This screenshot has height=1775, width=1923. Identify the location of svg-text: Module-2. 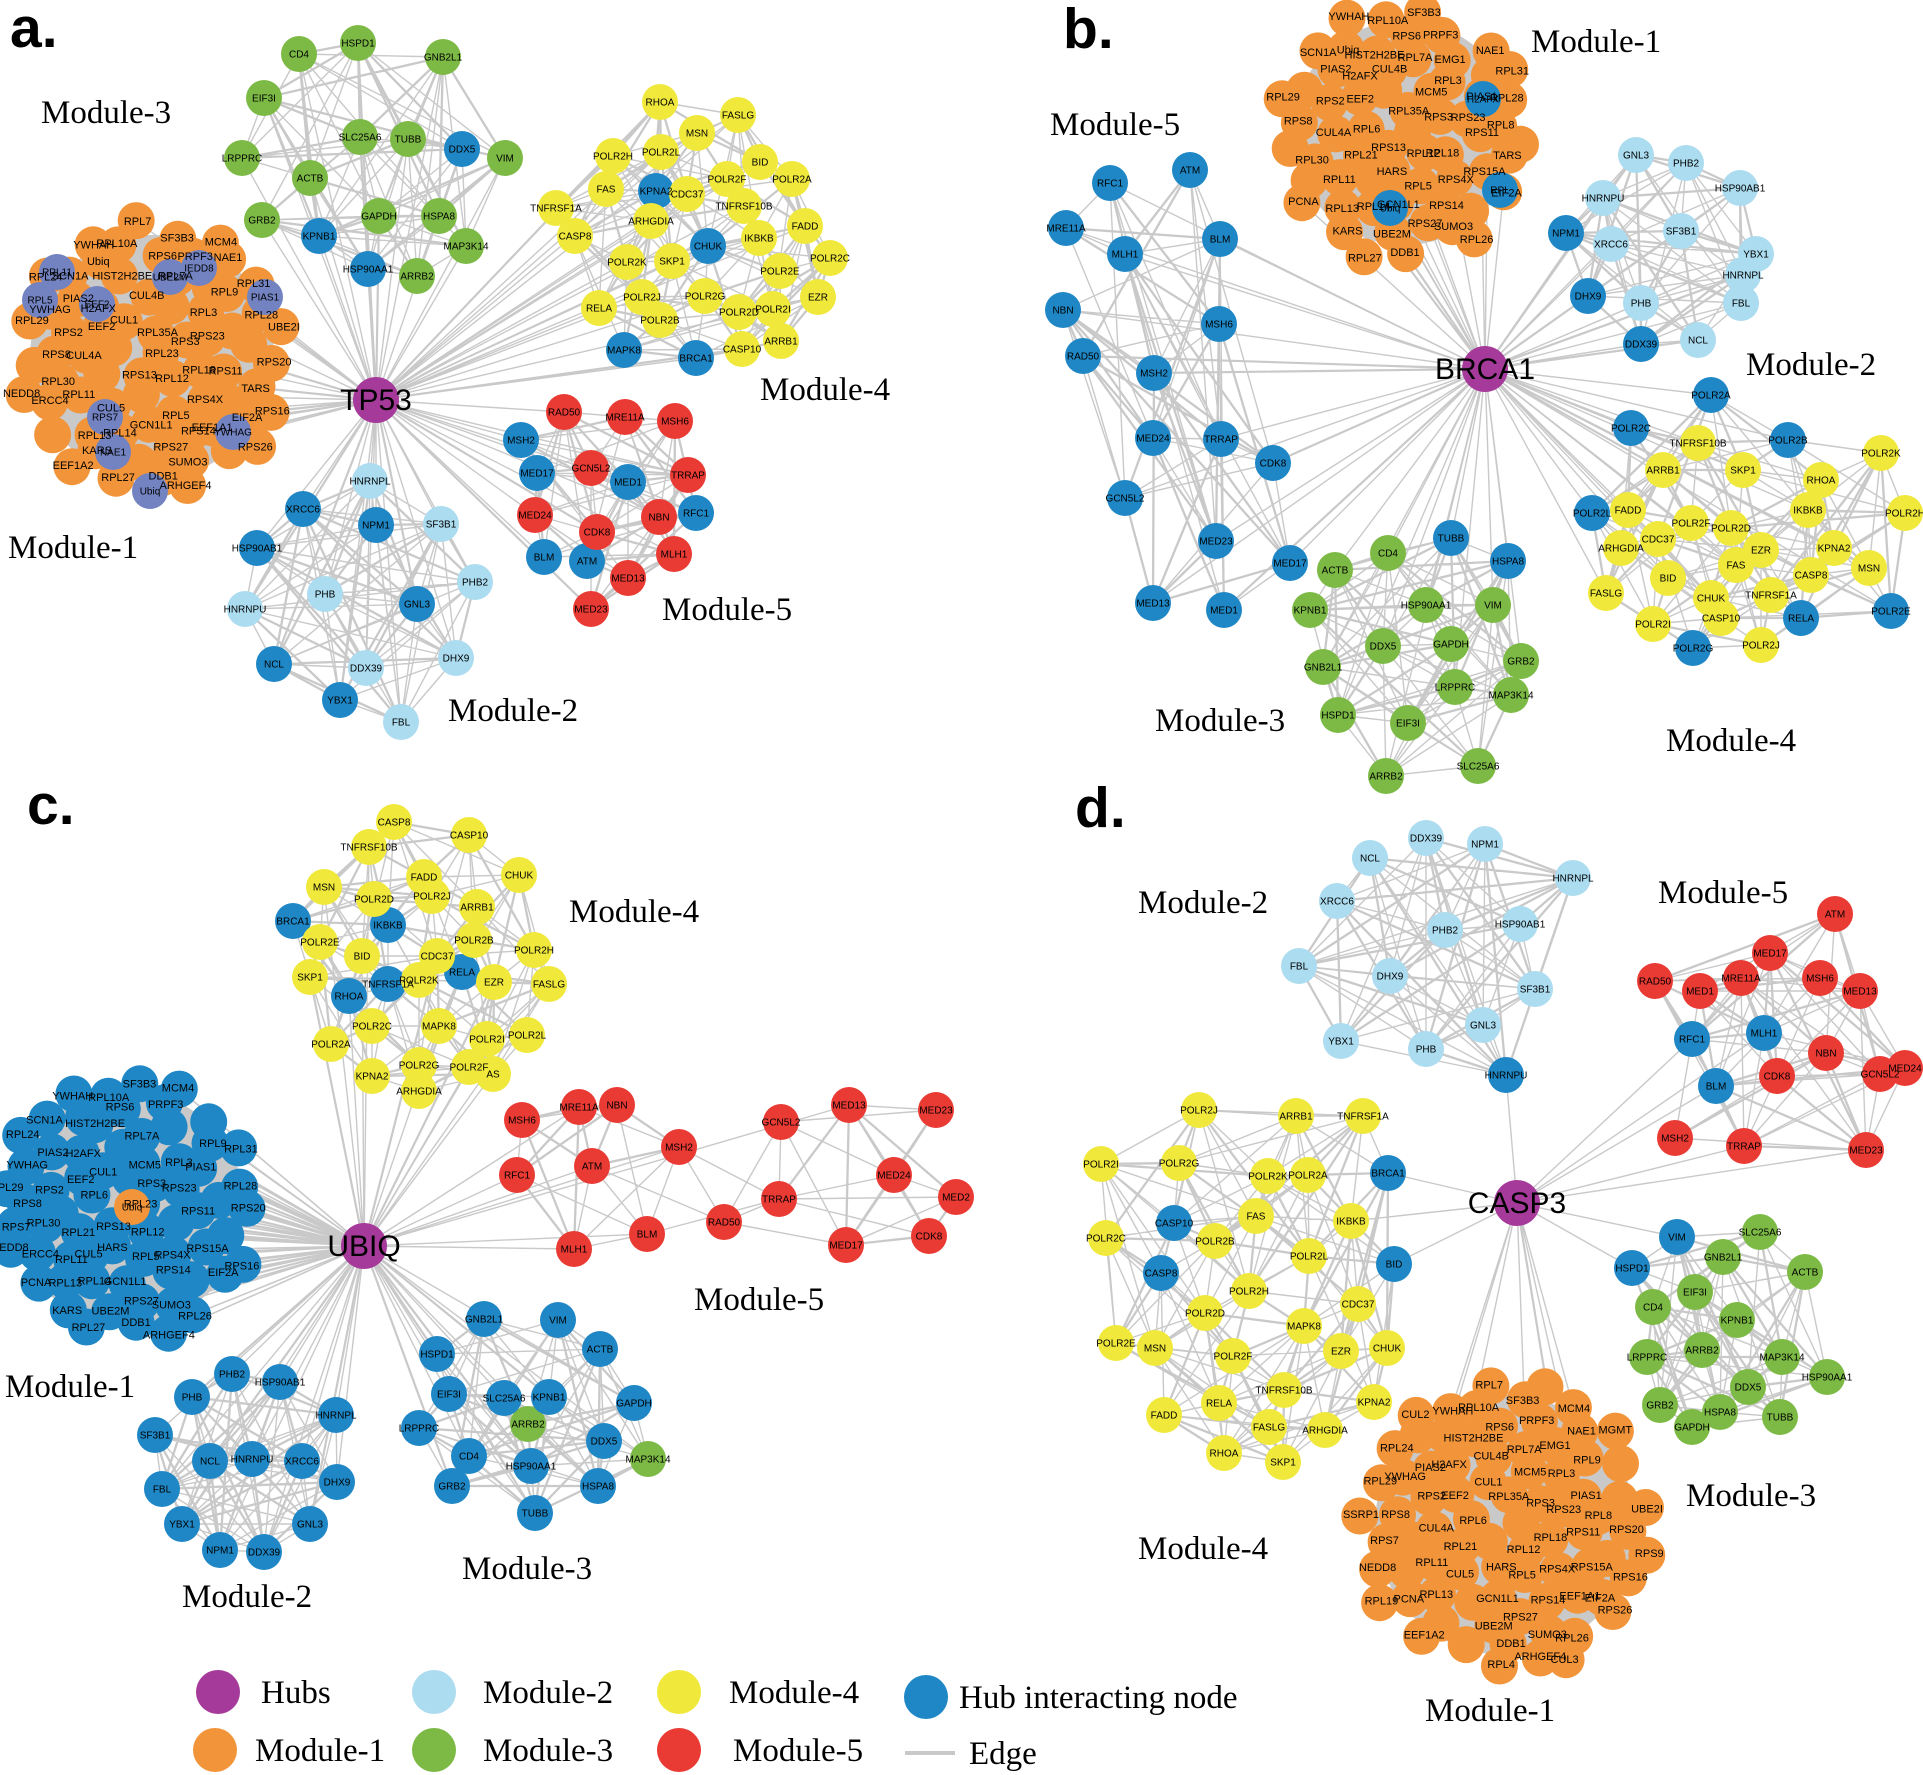
(1811, 365).